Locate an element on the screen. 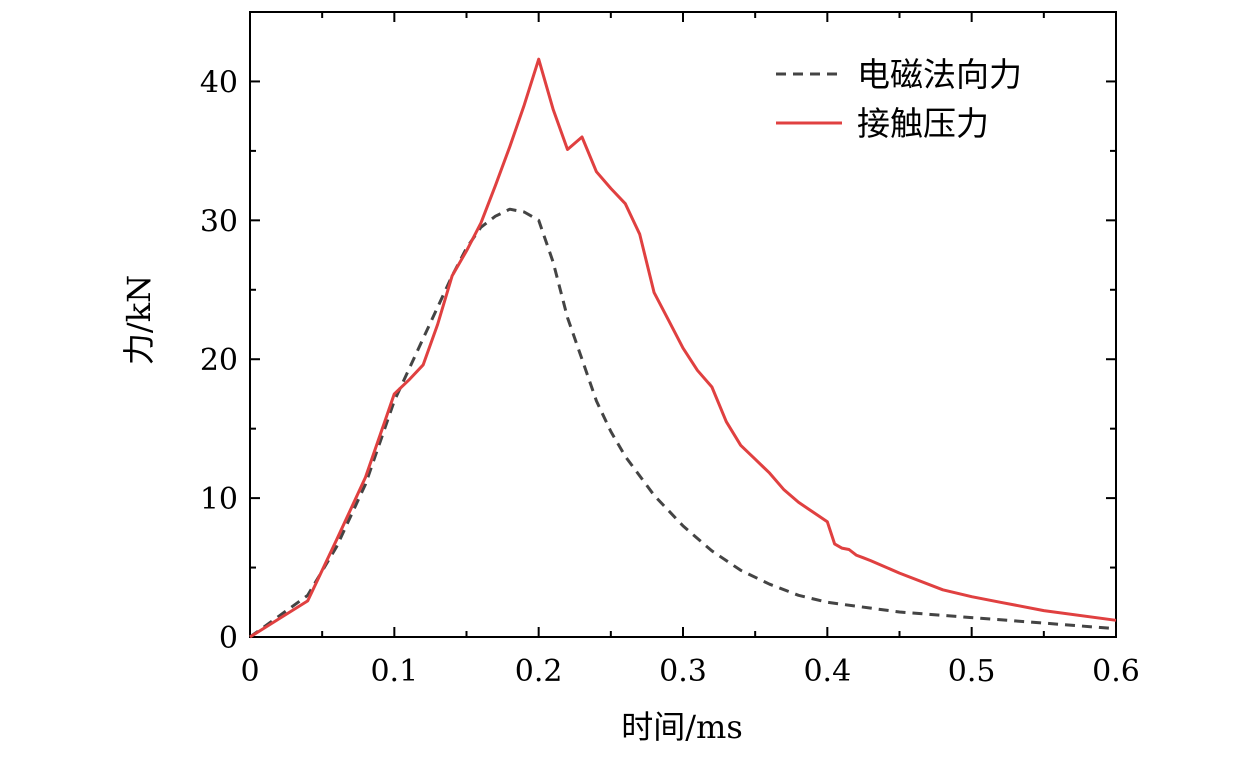  y-tick-label: 10 is located at coordinates (219, 499).